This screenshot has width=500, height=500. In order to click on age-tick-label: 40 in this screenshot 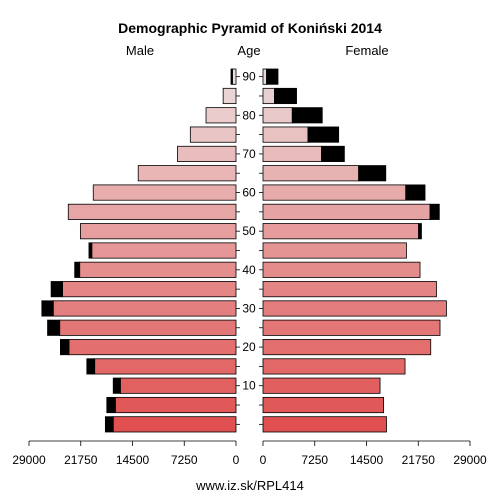, I will do `click(249, 270)`.